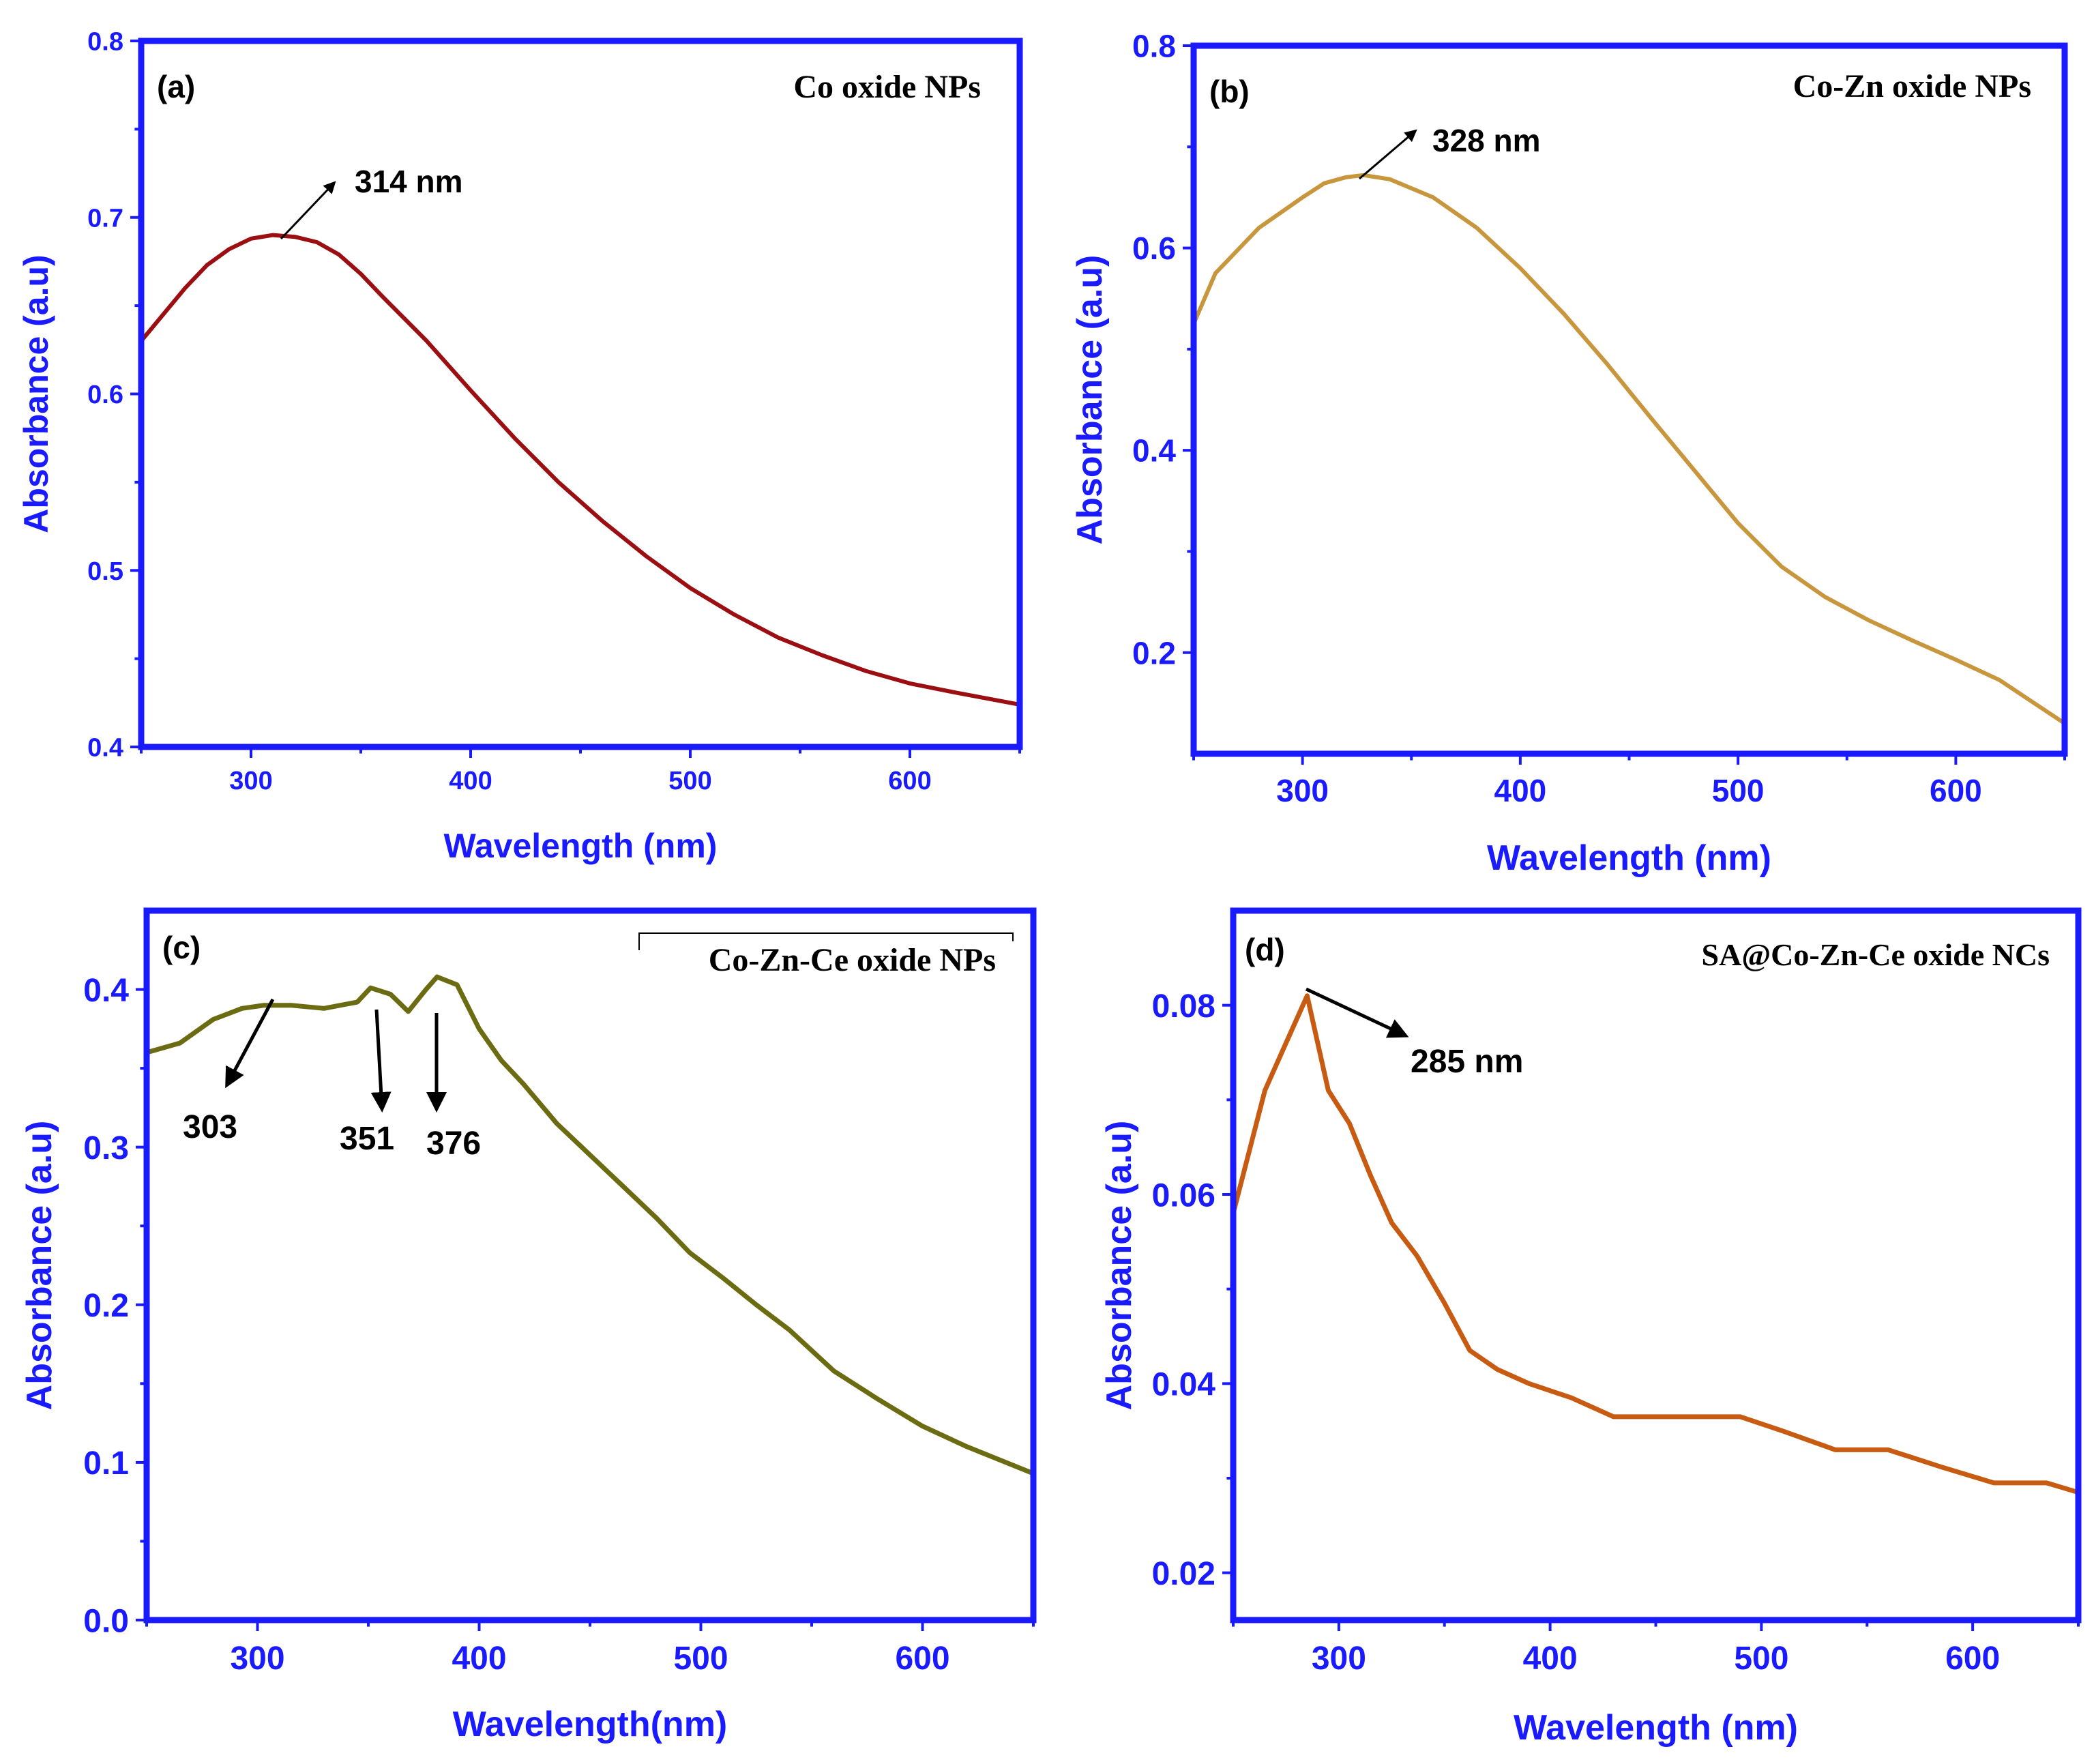 The width and height of the screenshot is (2094, 1764). What do you see at coordinates (106, 1463) in the screenshot?
I see `y-tick-label: 0.1` at bounding box center [106, 1463].